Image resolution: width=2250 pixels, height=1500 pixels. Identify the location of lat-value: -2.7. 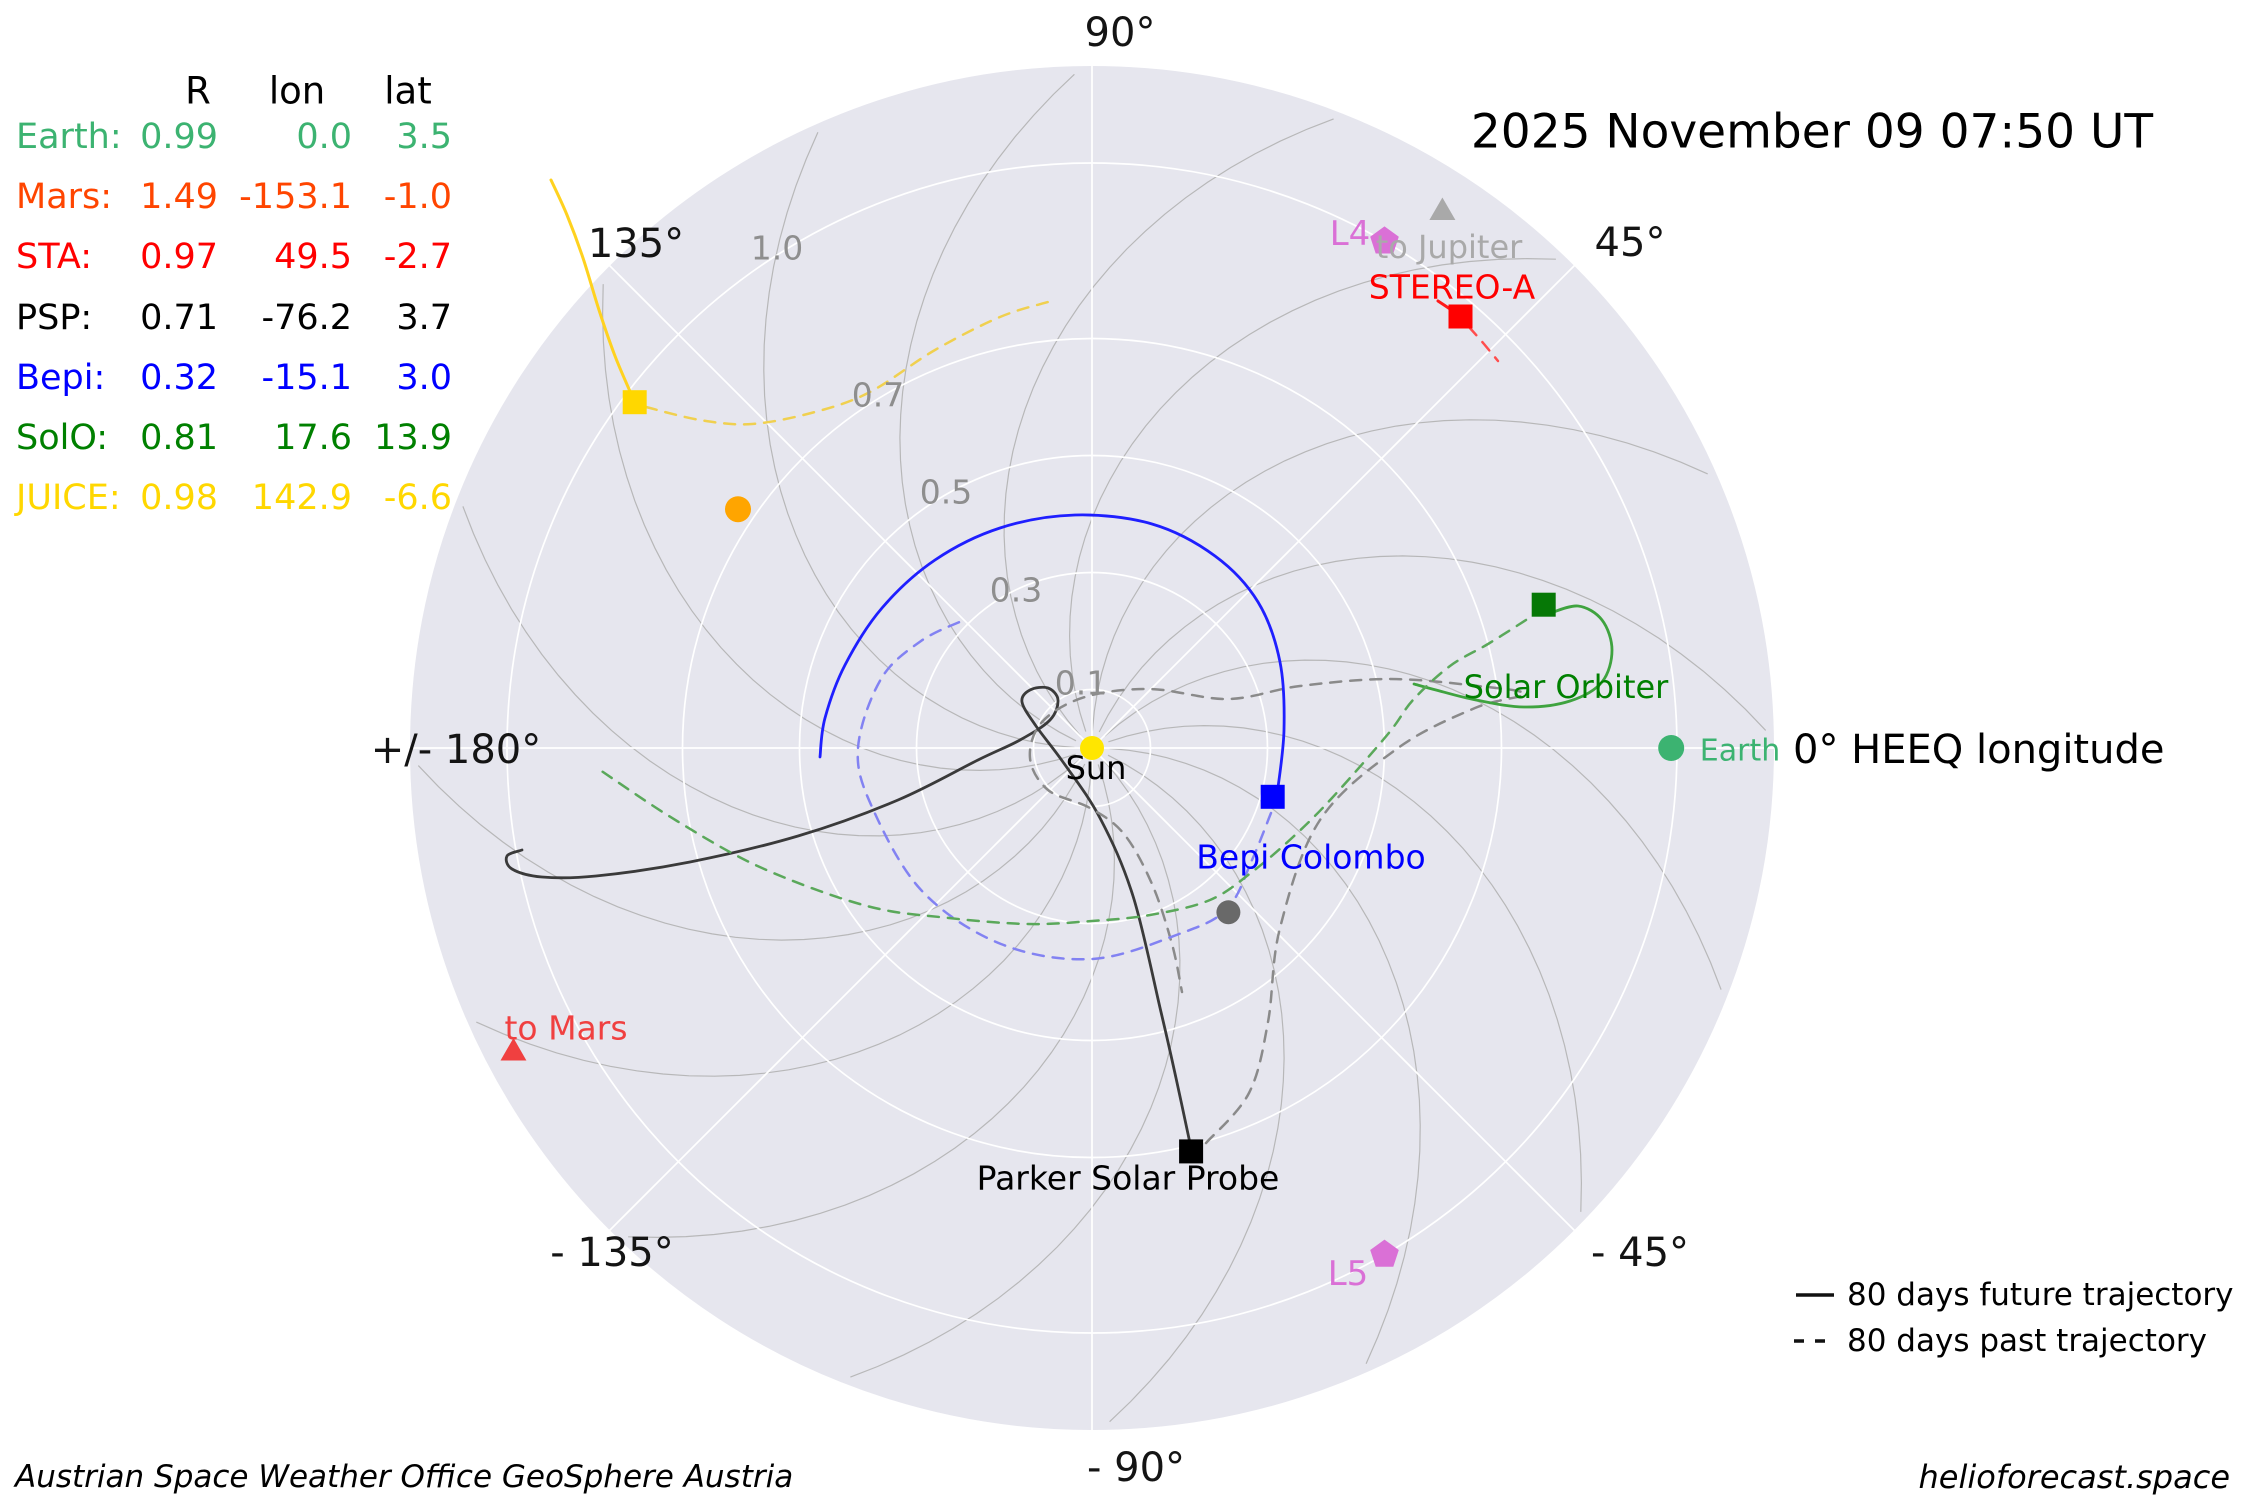
(417, 257).